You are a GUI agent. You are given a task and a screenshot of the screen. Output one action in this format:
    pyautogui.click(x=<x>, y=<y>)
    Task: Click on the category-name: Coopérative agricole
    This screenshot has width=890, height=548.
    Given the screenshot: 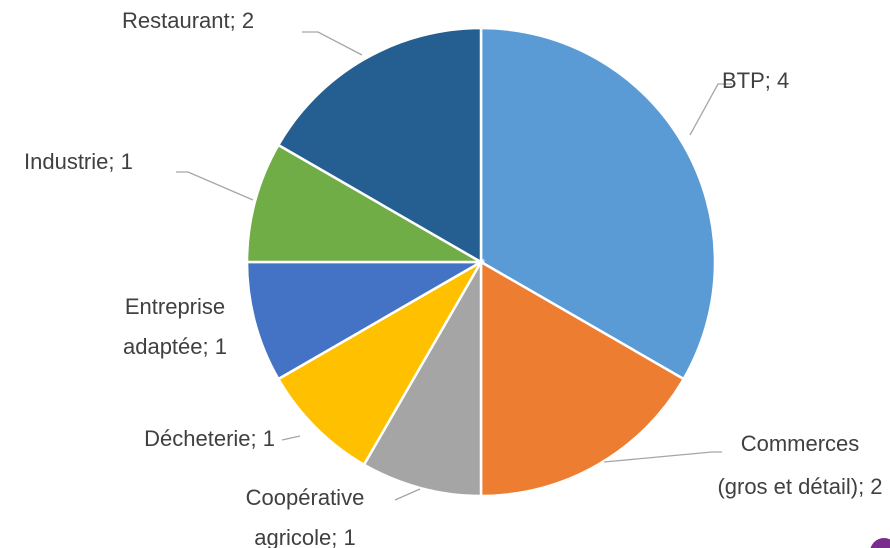 What is the action you would take?
    pyautogui.click(x=305, y=516)
    